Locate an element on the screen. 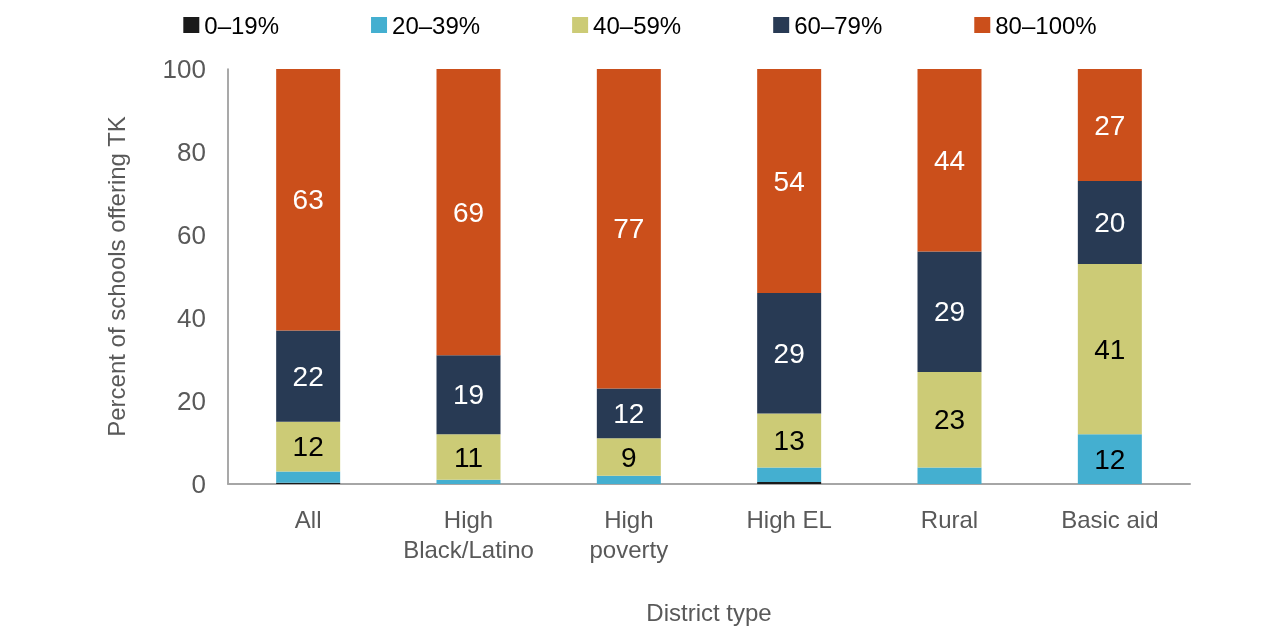 This screenshot has width=1280, height=640. data-label: 19 is located at coordinates (468, 395).